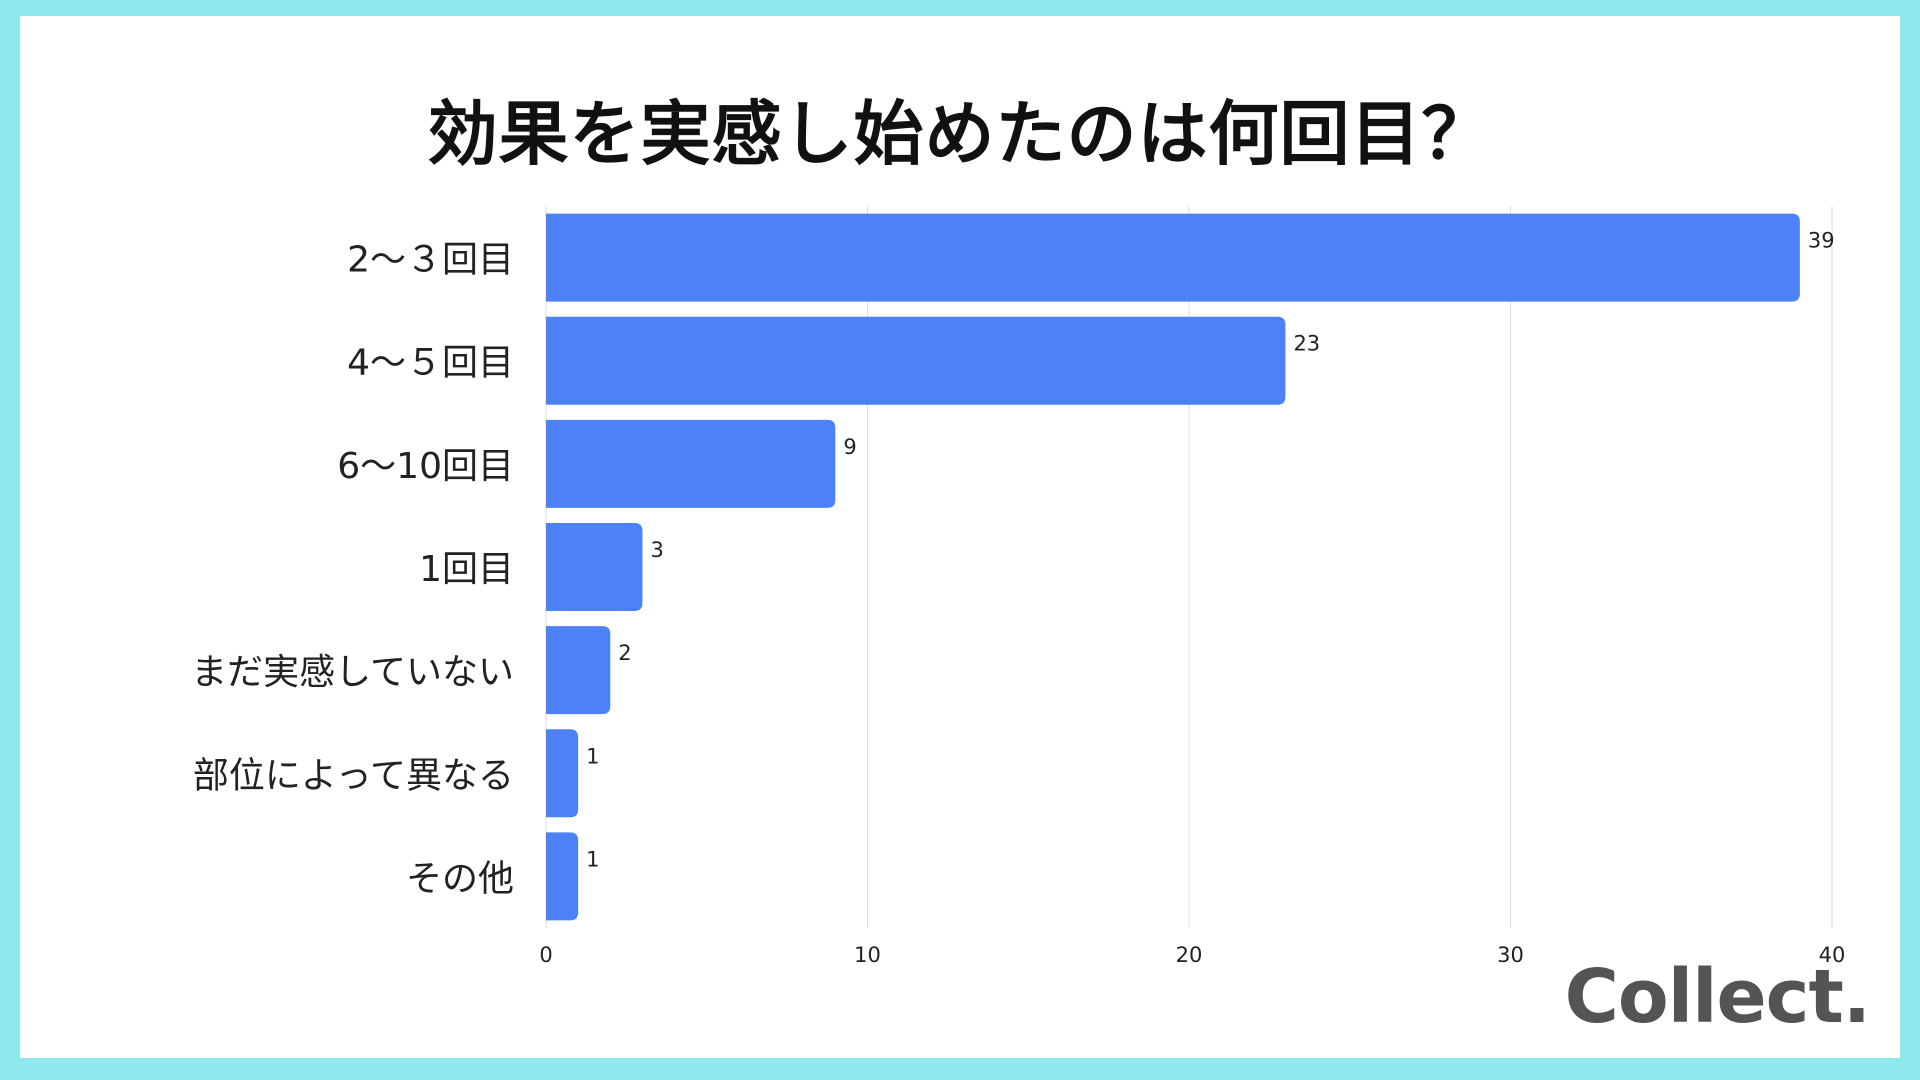 The image size is (1920, 1080). Describe the element at coordinates (460, 878) in the screenshot. I see `category-label: その他` at that location.